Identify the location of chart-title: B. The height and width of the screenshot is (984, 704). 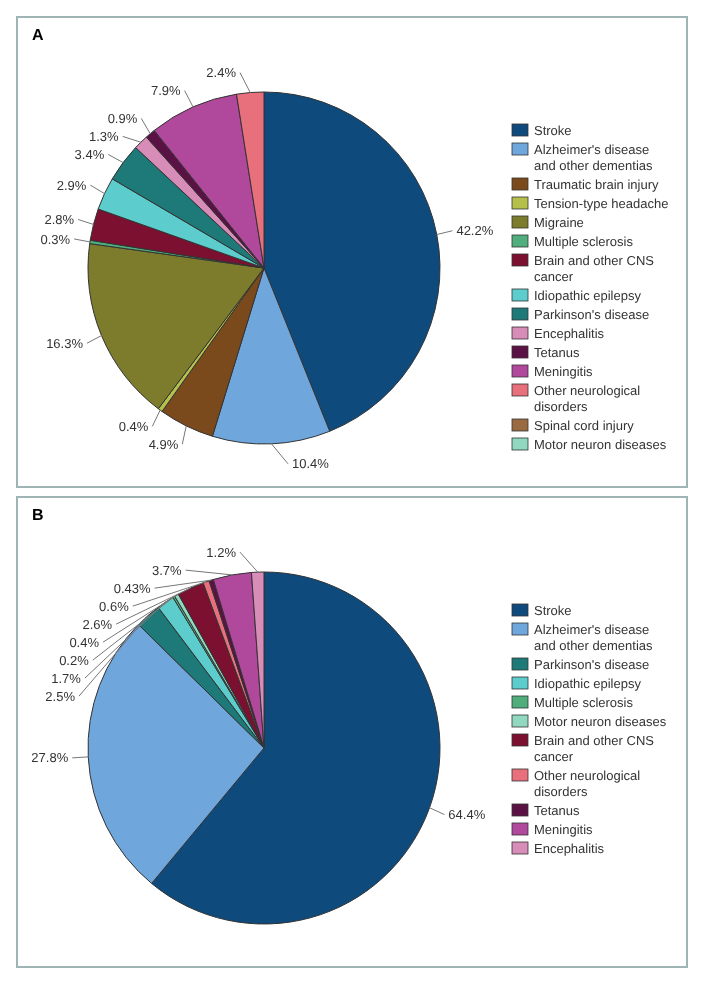
(38, 515).